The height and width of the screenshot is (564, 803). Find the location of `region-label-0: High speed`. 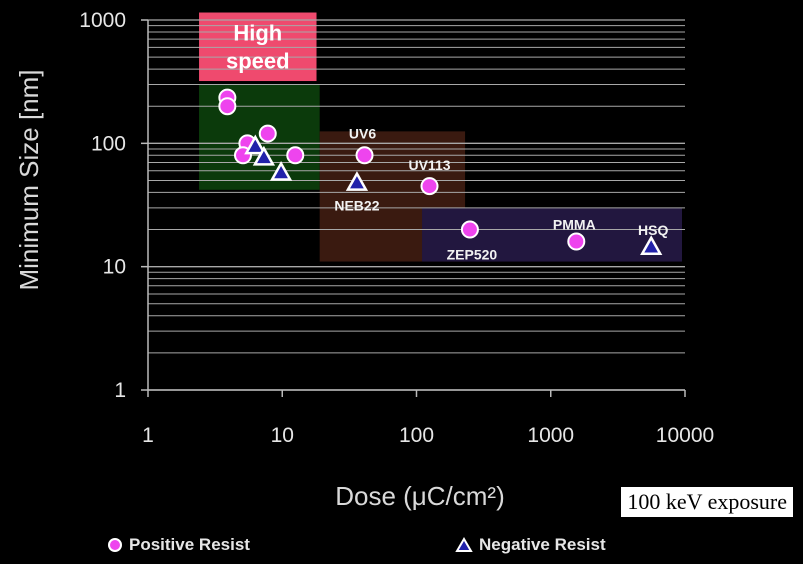

region-label-0: High speed is located at coordinates (258, 47).